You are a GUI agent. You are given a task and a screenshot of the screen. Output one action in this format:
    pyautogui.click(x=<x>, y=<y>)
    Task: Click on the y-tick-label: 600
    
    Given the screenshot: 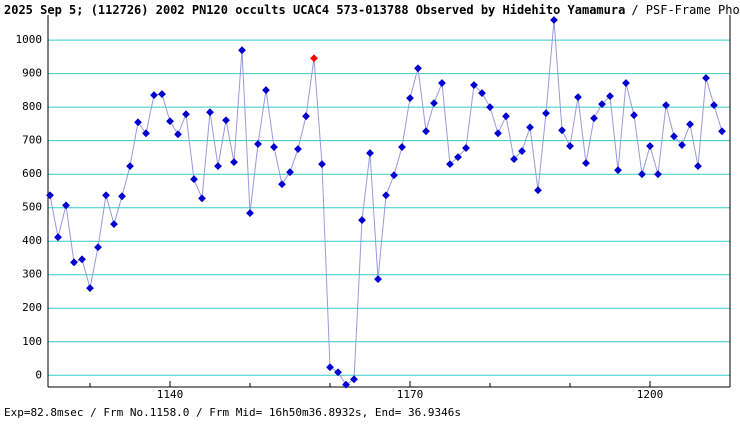 What is the action you would take?
    pyautogui.click(x=32, y=173)
    